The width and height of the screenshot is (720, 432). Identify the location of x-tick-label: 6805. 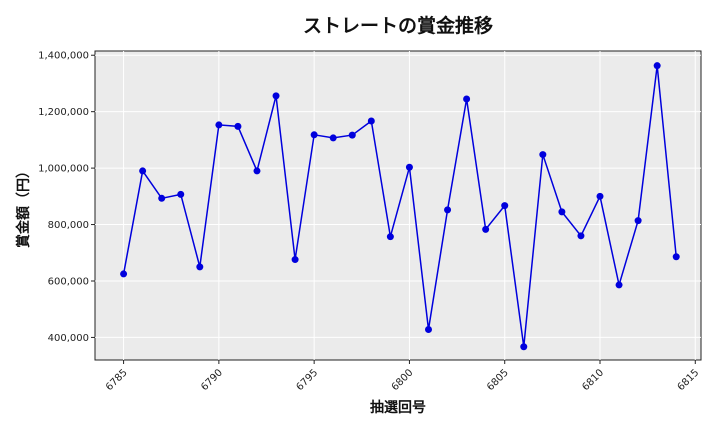
(498, 380).